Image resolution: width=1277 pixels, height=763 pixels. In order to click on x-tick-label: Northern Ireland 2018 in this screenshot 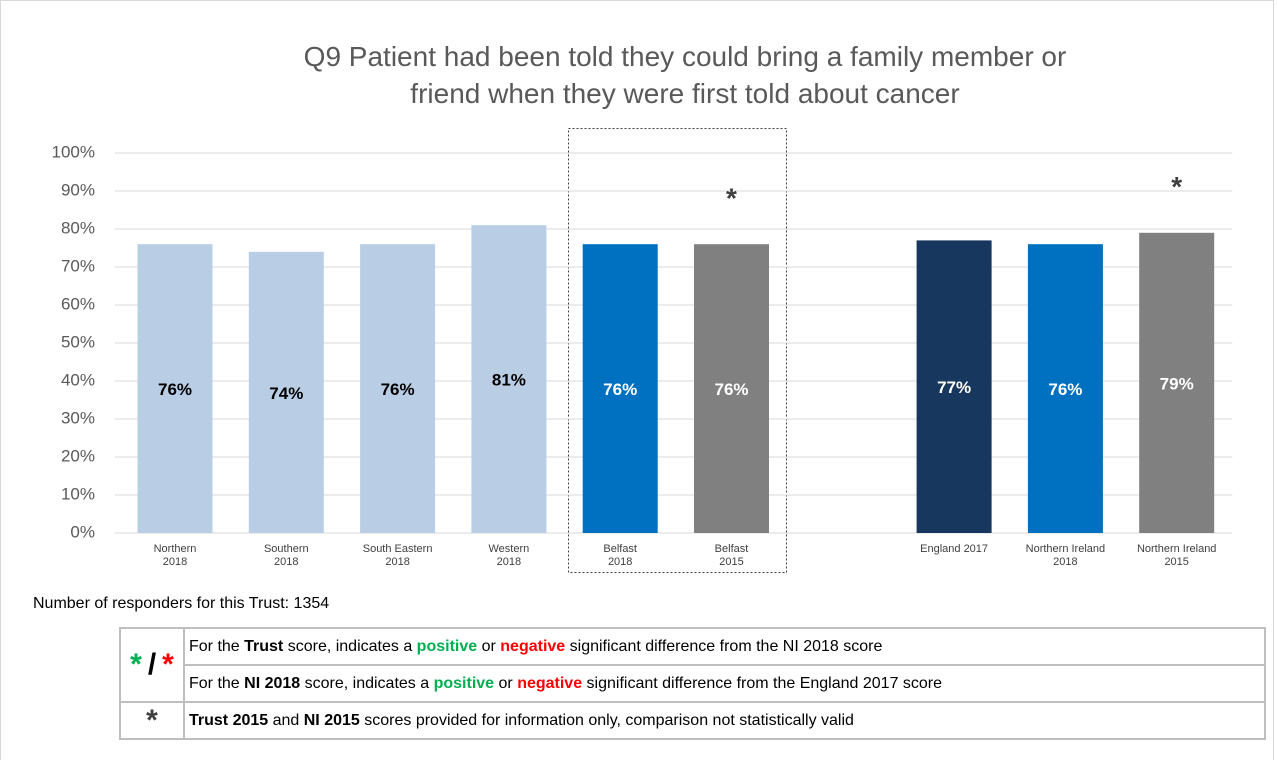, I will do `click(1065, 555)`.